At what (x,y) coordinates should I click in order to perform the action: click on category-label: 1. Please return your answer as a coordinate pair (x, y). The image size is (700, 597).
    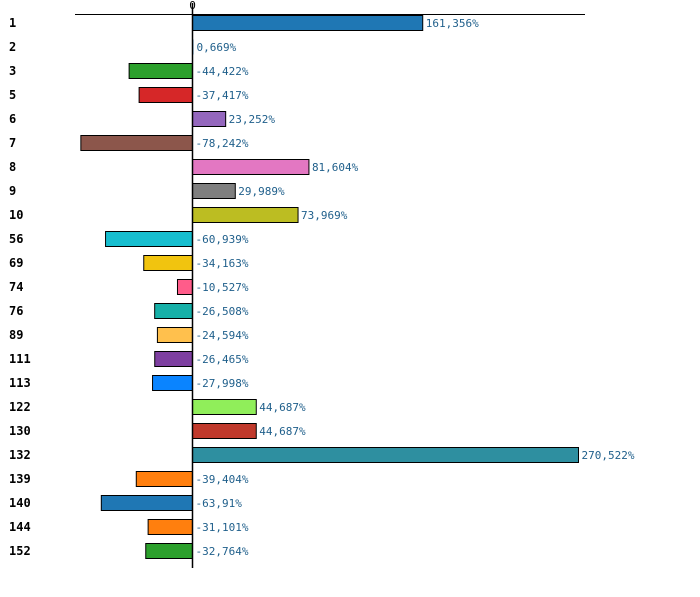
    Looking at the image, I should click on (12, 23).